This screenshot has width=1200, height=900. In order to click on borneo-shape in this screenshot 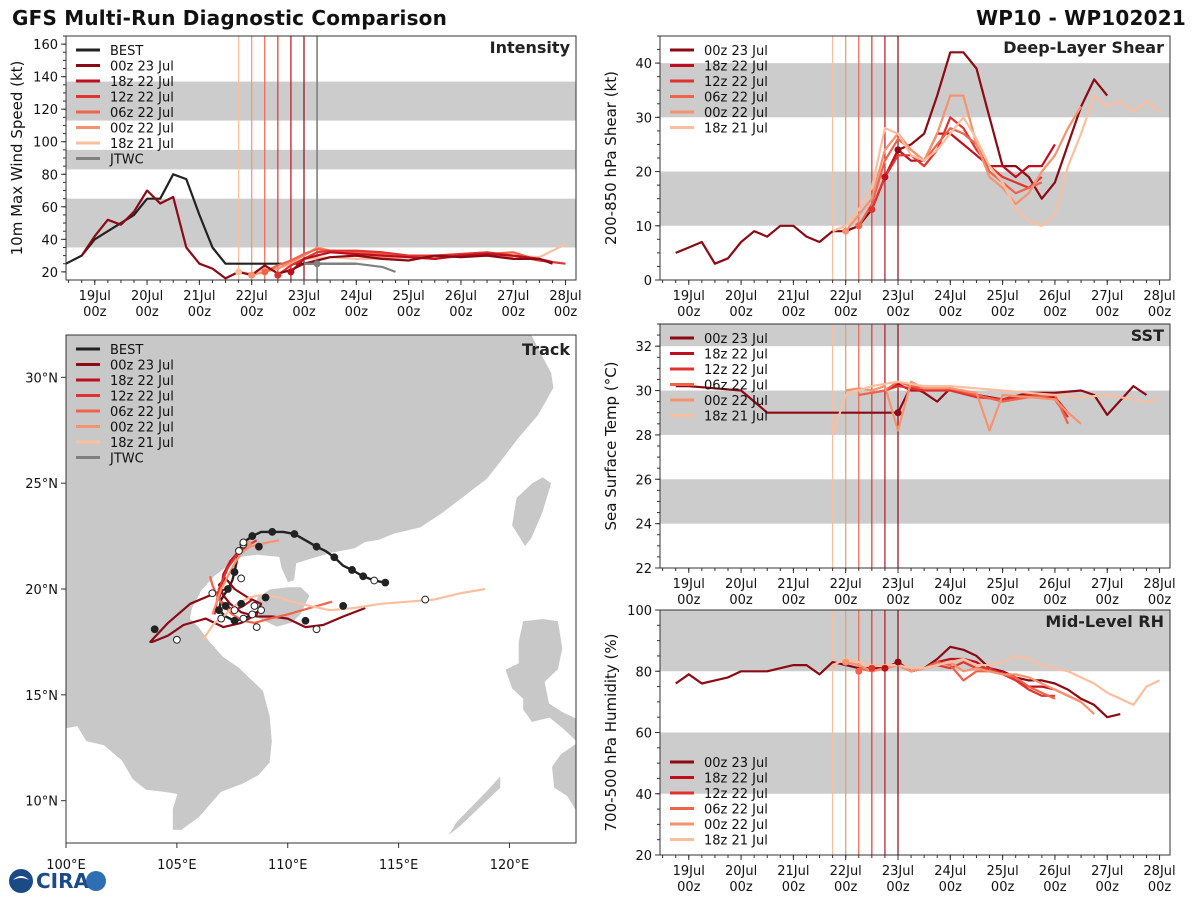, I will do `click(436, 842)`.